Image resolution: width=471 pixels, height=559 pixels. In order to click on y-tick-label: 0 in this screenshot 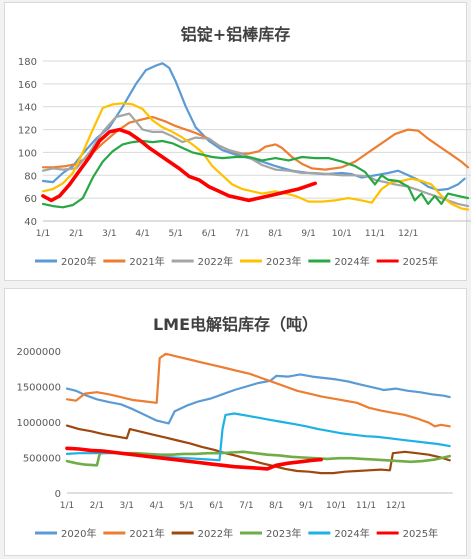, I will do `click(58, 494)`.